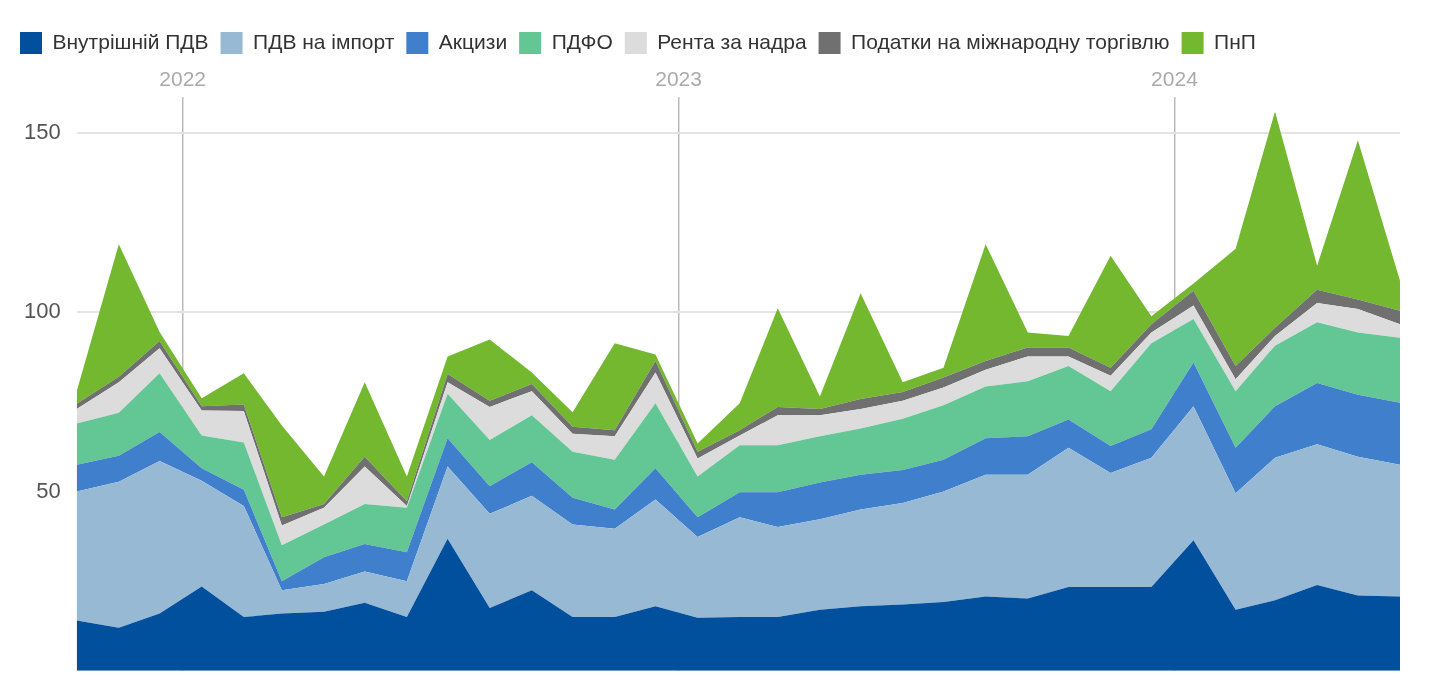  What do you see at coordinates (1235, 41) in the screenshot?
I see `legend-label: ПнП` at bounding box center [1235, 41].